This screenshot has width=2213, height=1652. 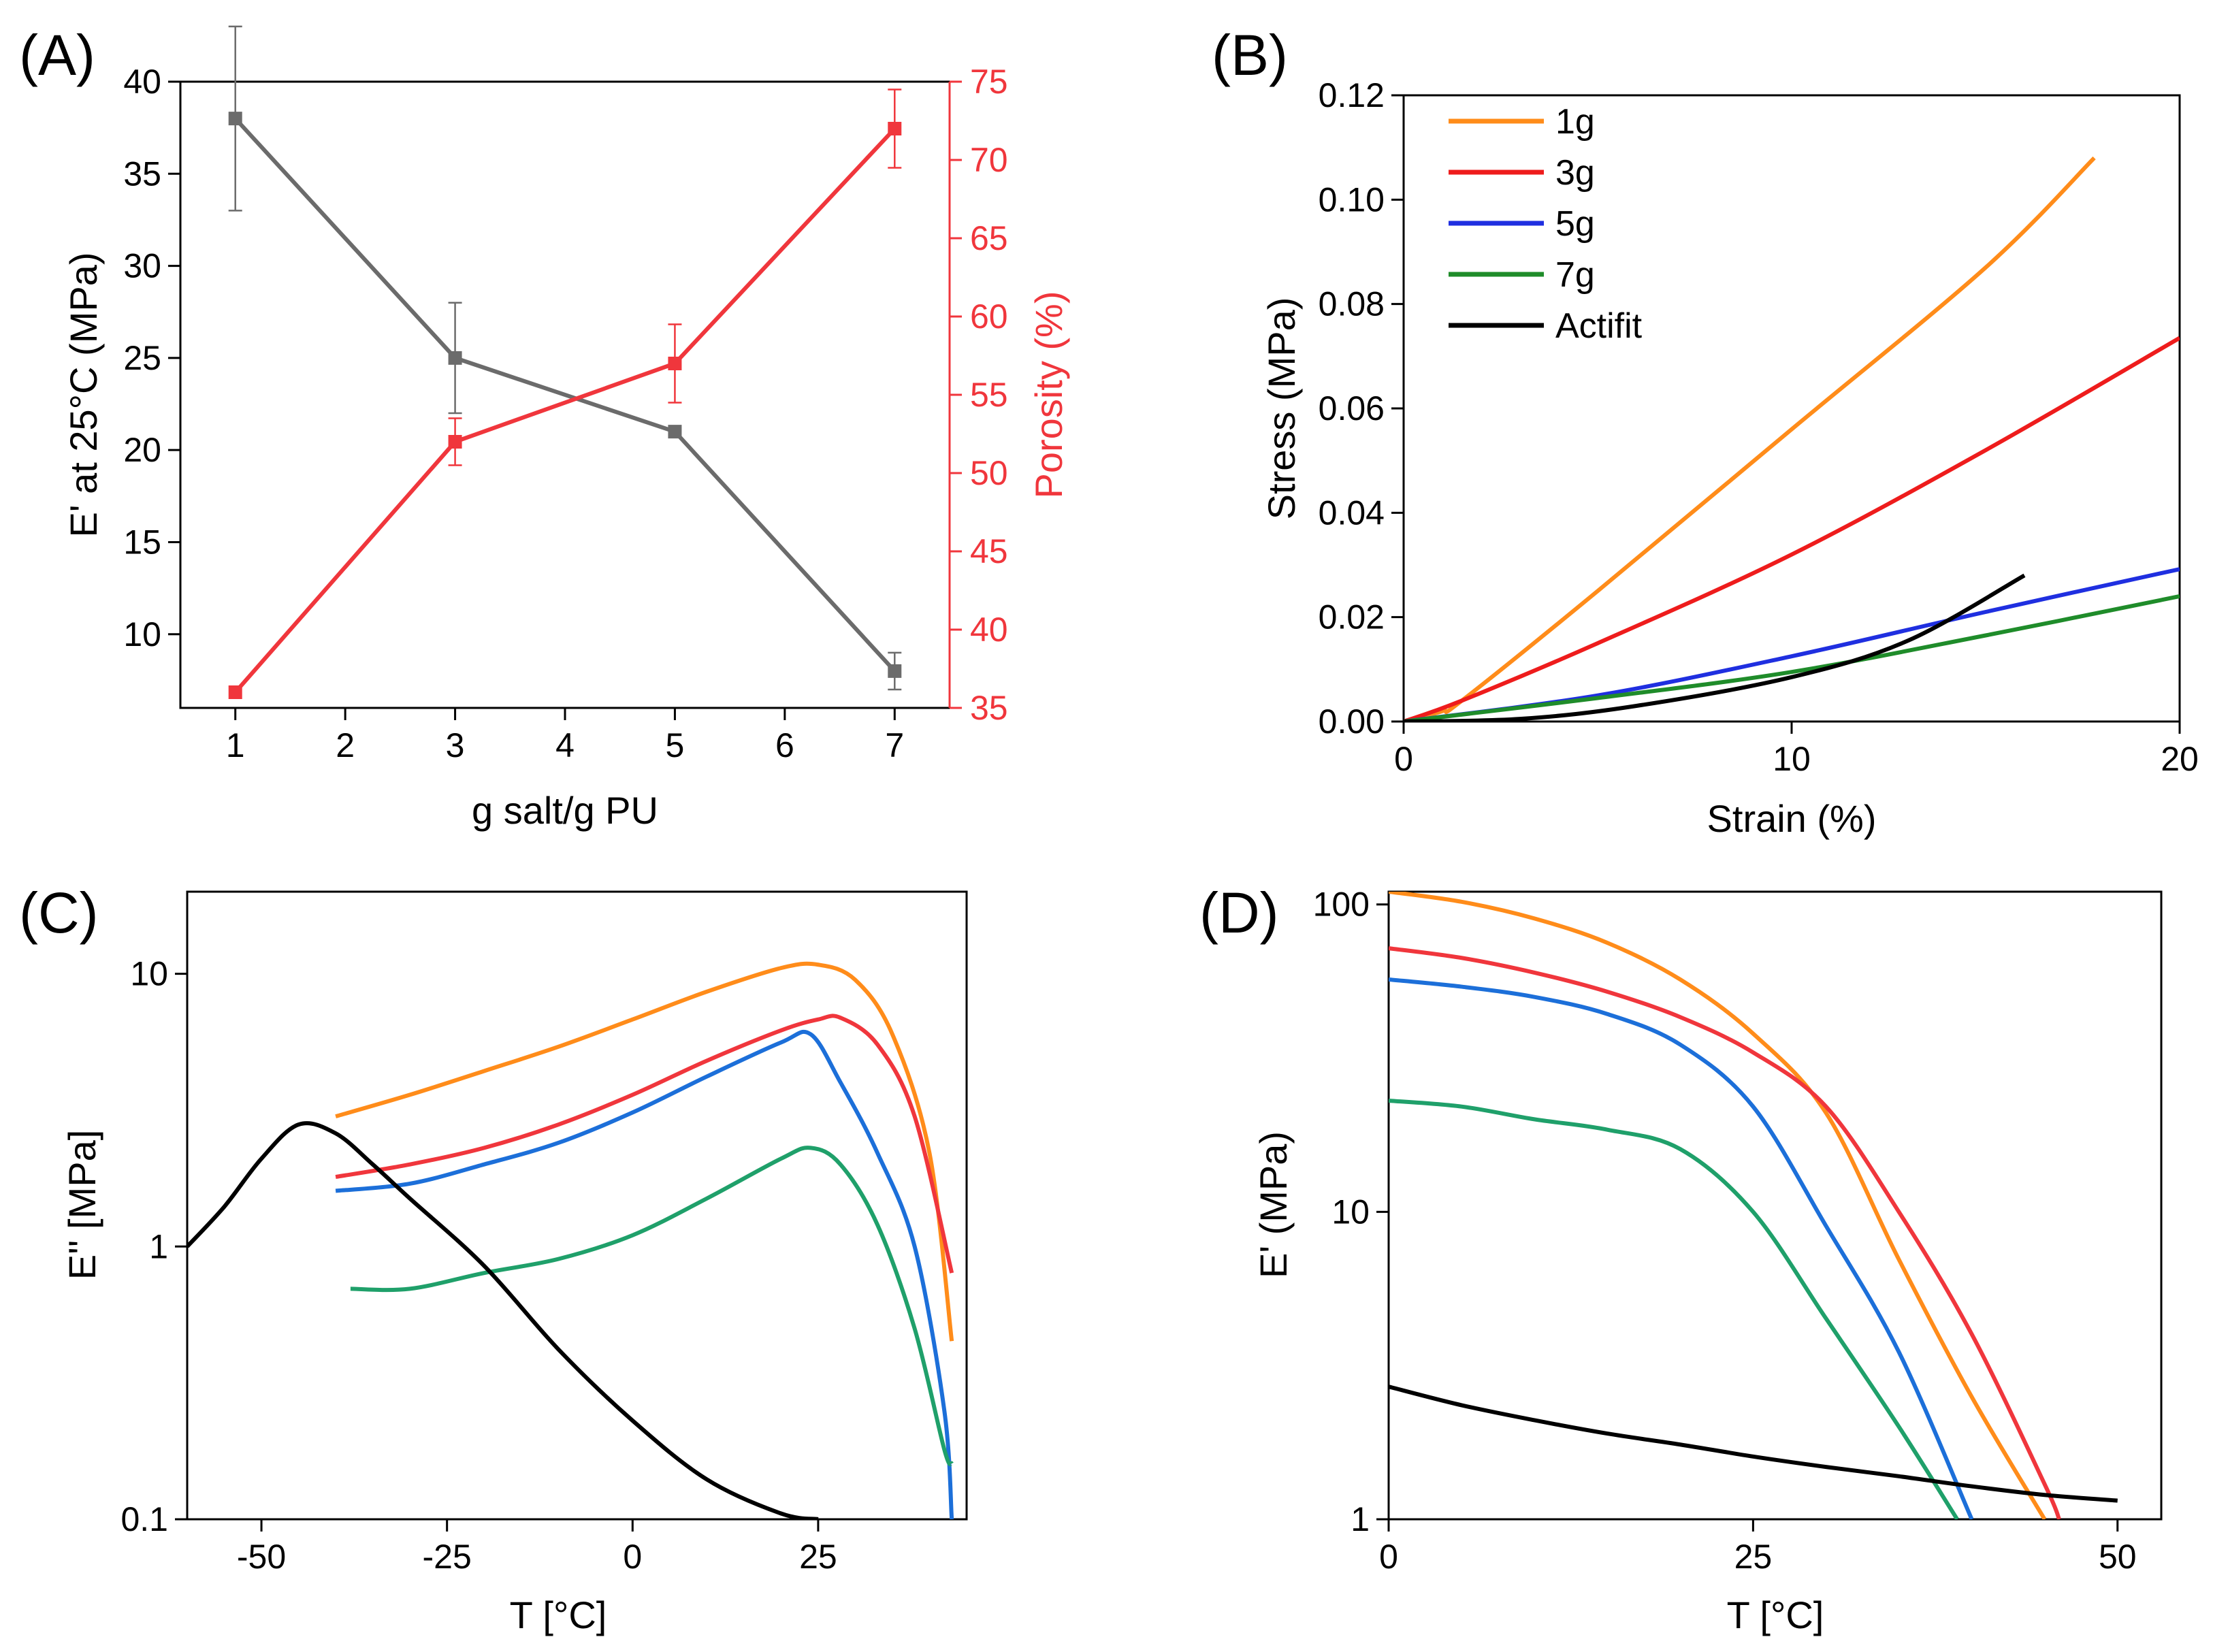 What do you see at coordinates (261, 1557) in the screenshot?
I see `x-tick-label: -50` at bounding box center [261, 1557].